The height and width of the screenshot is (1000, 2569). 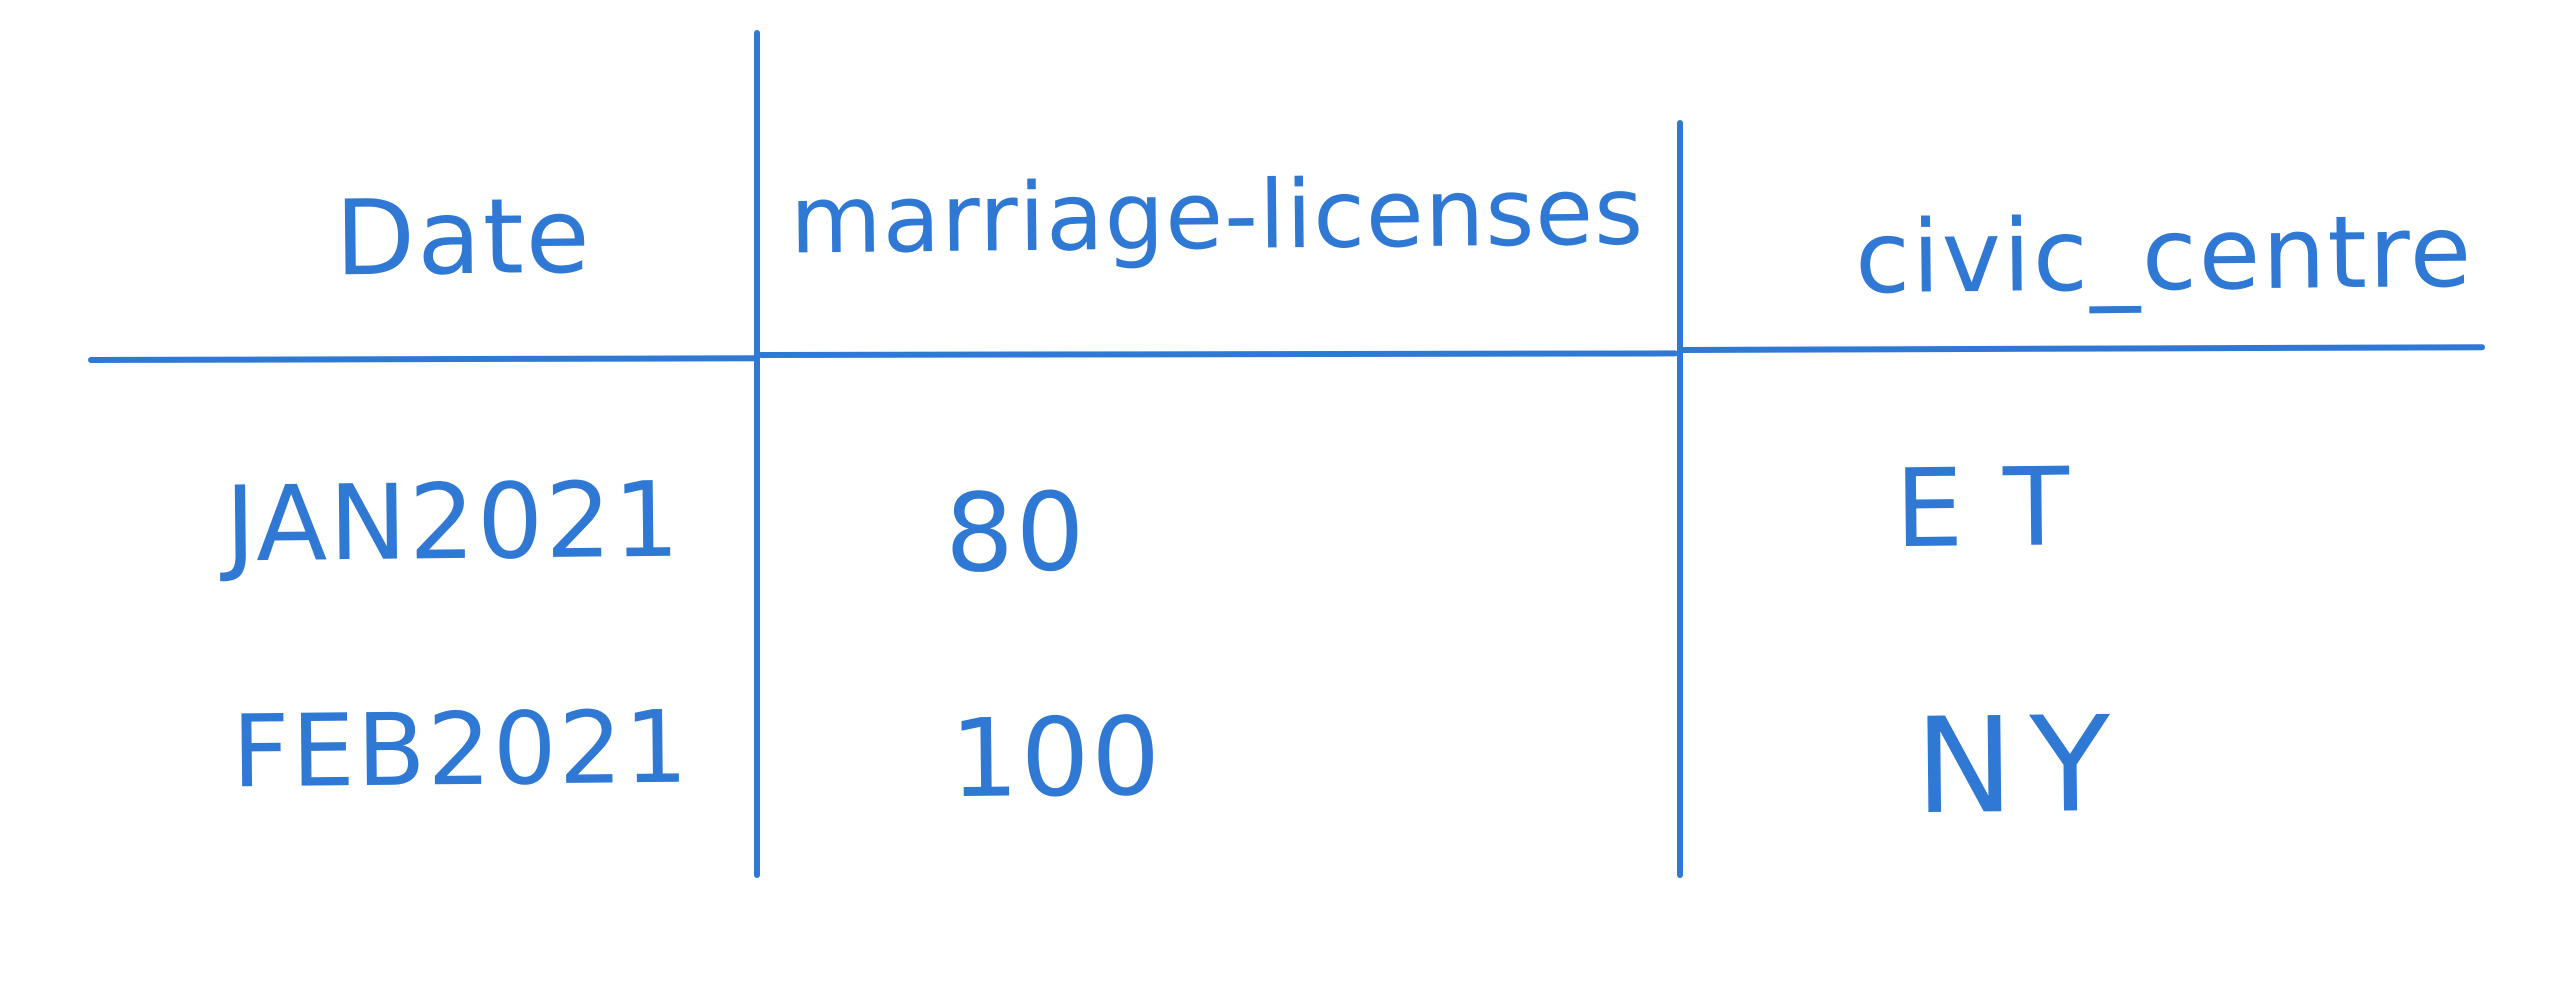 I want to click on header-underline-left, so click(x=423, y=359).